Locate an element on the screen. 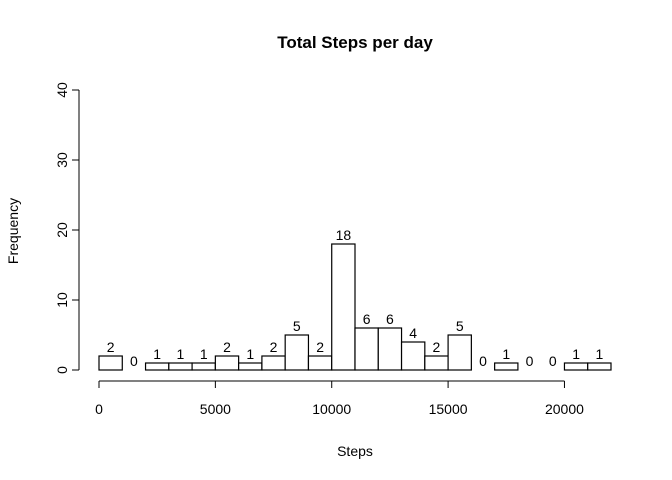 The width and height of the screenshot is (672, 480). y-tick-label: 30 is located at coordinates (62, 160).